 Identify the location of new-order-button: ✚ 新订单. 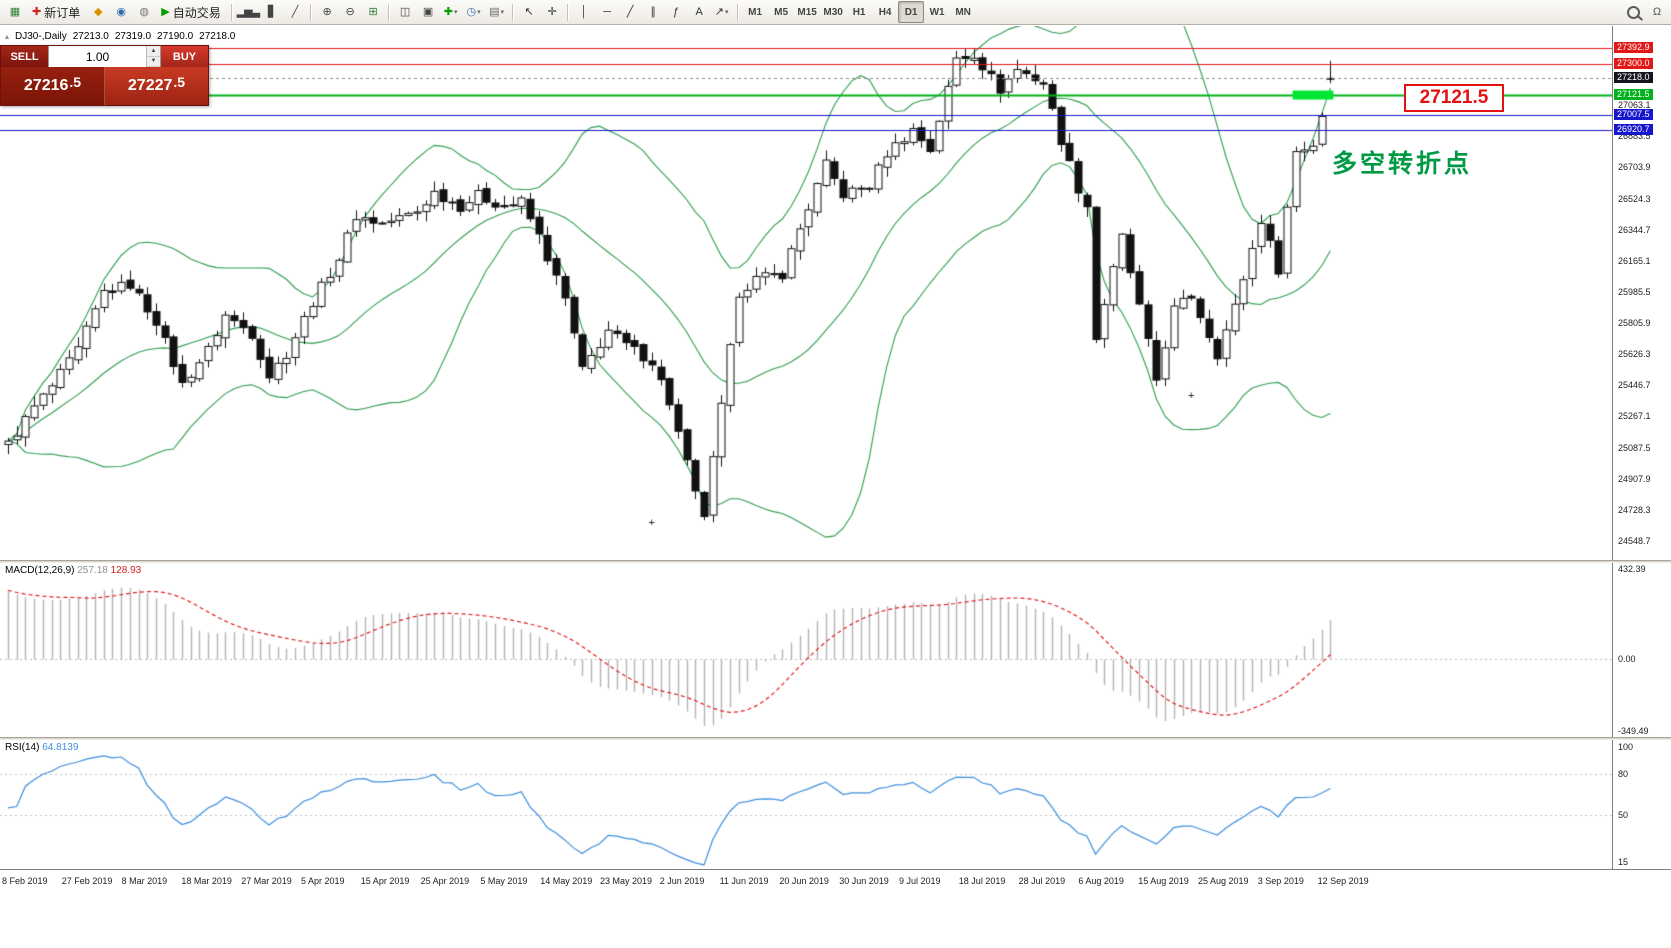
(56, 12).